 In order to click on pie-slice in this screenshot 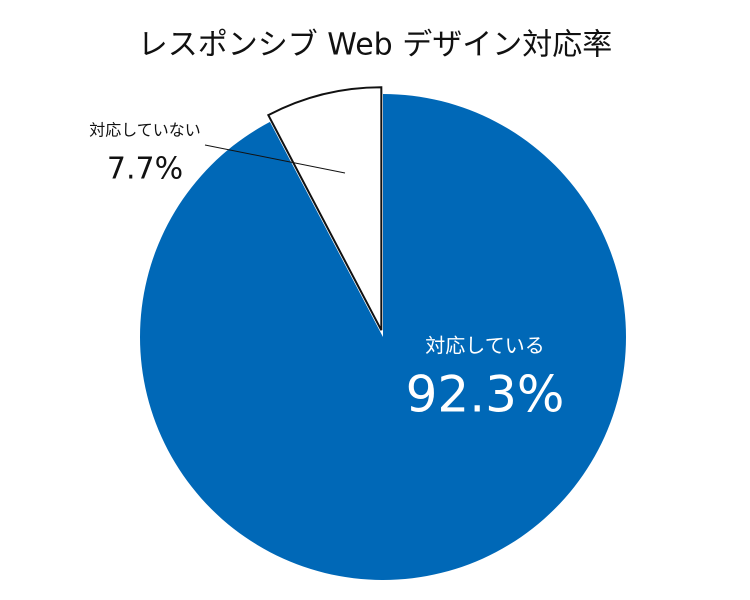, I will do `click(324, 208)`.